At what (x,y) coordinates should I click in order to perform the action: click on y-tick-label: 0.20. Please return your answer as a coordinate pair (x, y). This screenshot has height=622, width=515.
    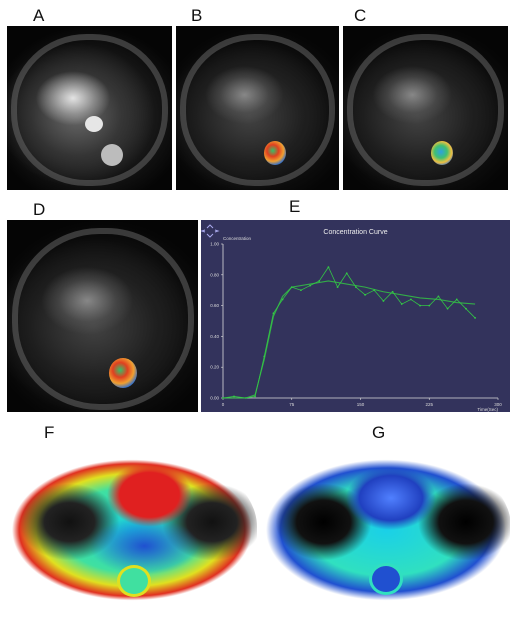
    Looking at the image, I should click on (214, 367).